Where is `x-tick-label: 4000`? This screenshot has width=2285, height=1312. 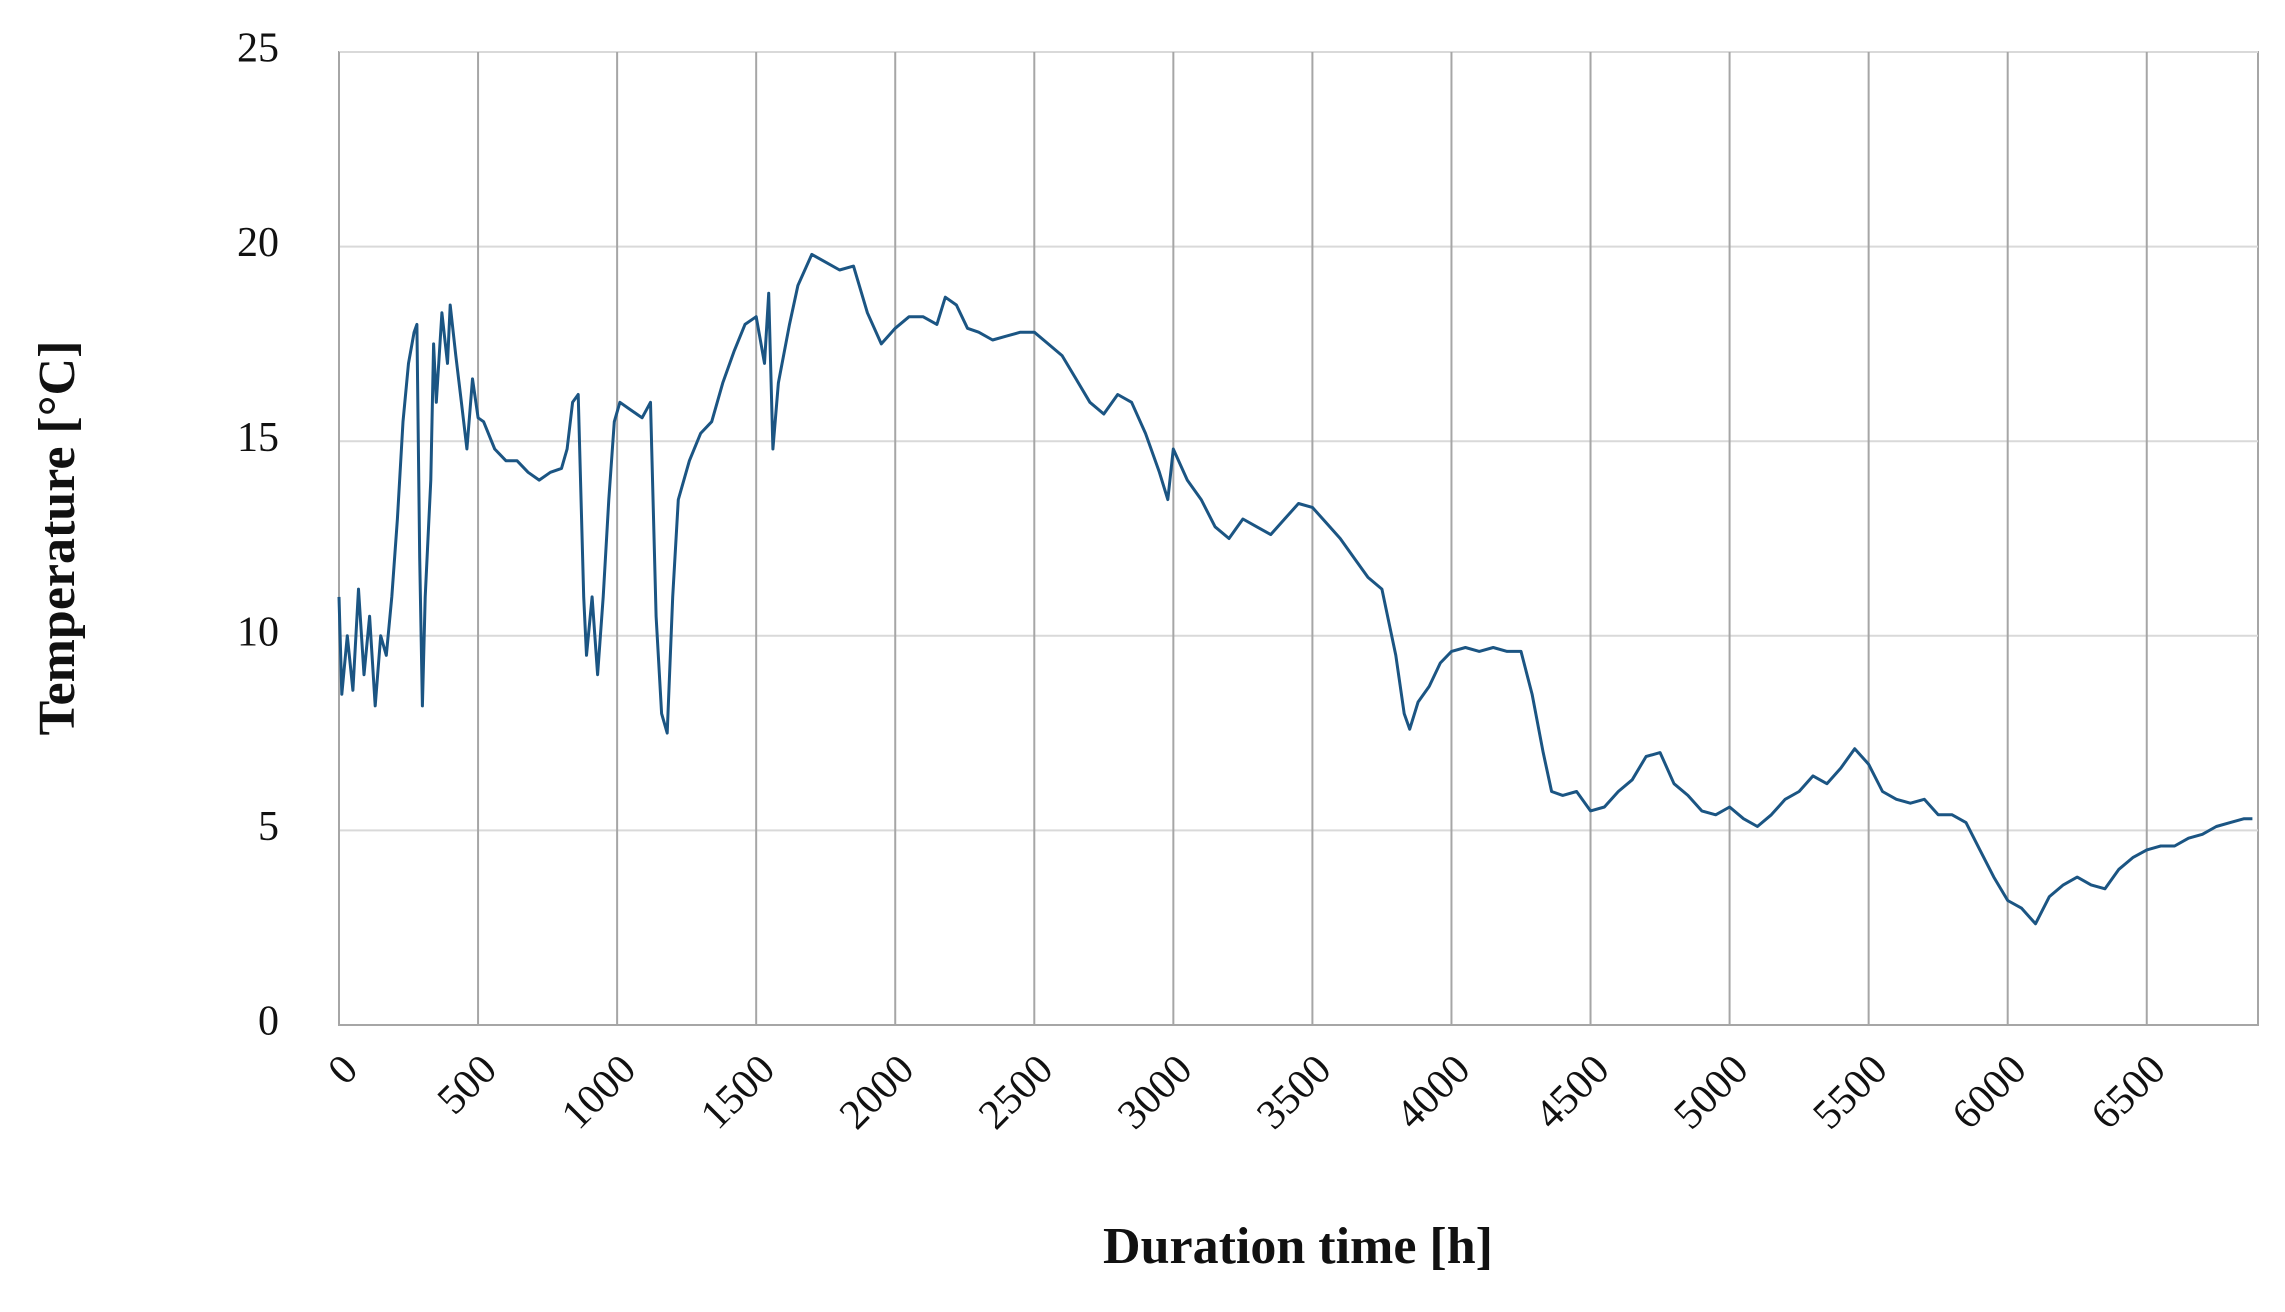 x-tick-label: 4000 is located at coordinates (1433, 1092).